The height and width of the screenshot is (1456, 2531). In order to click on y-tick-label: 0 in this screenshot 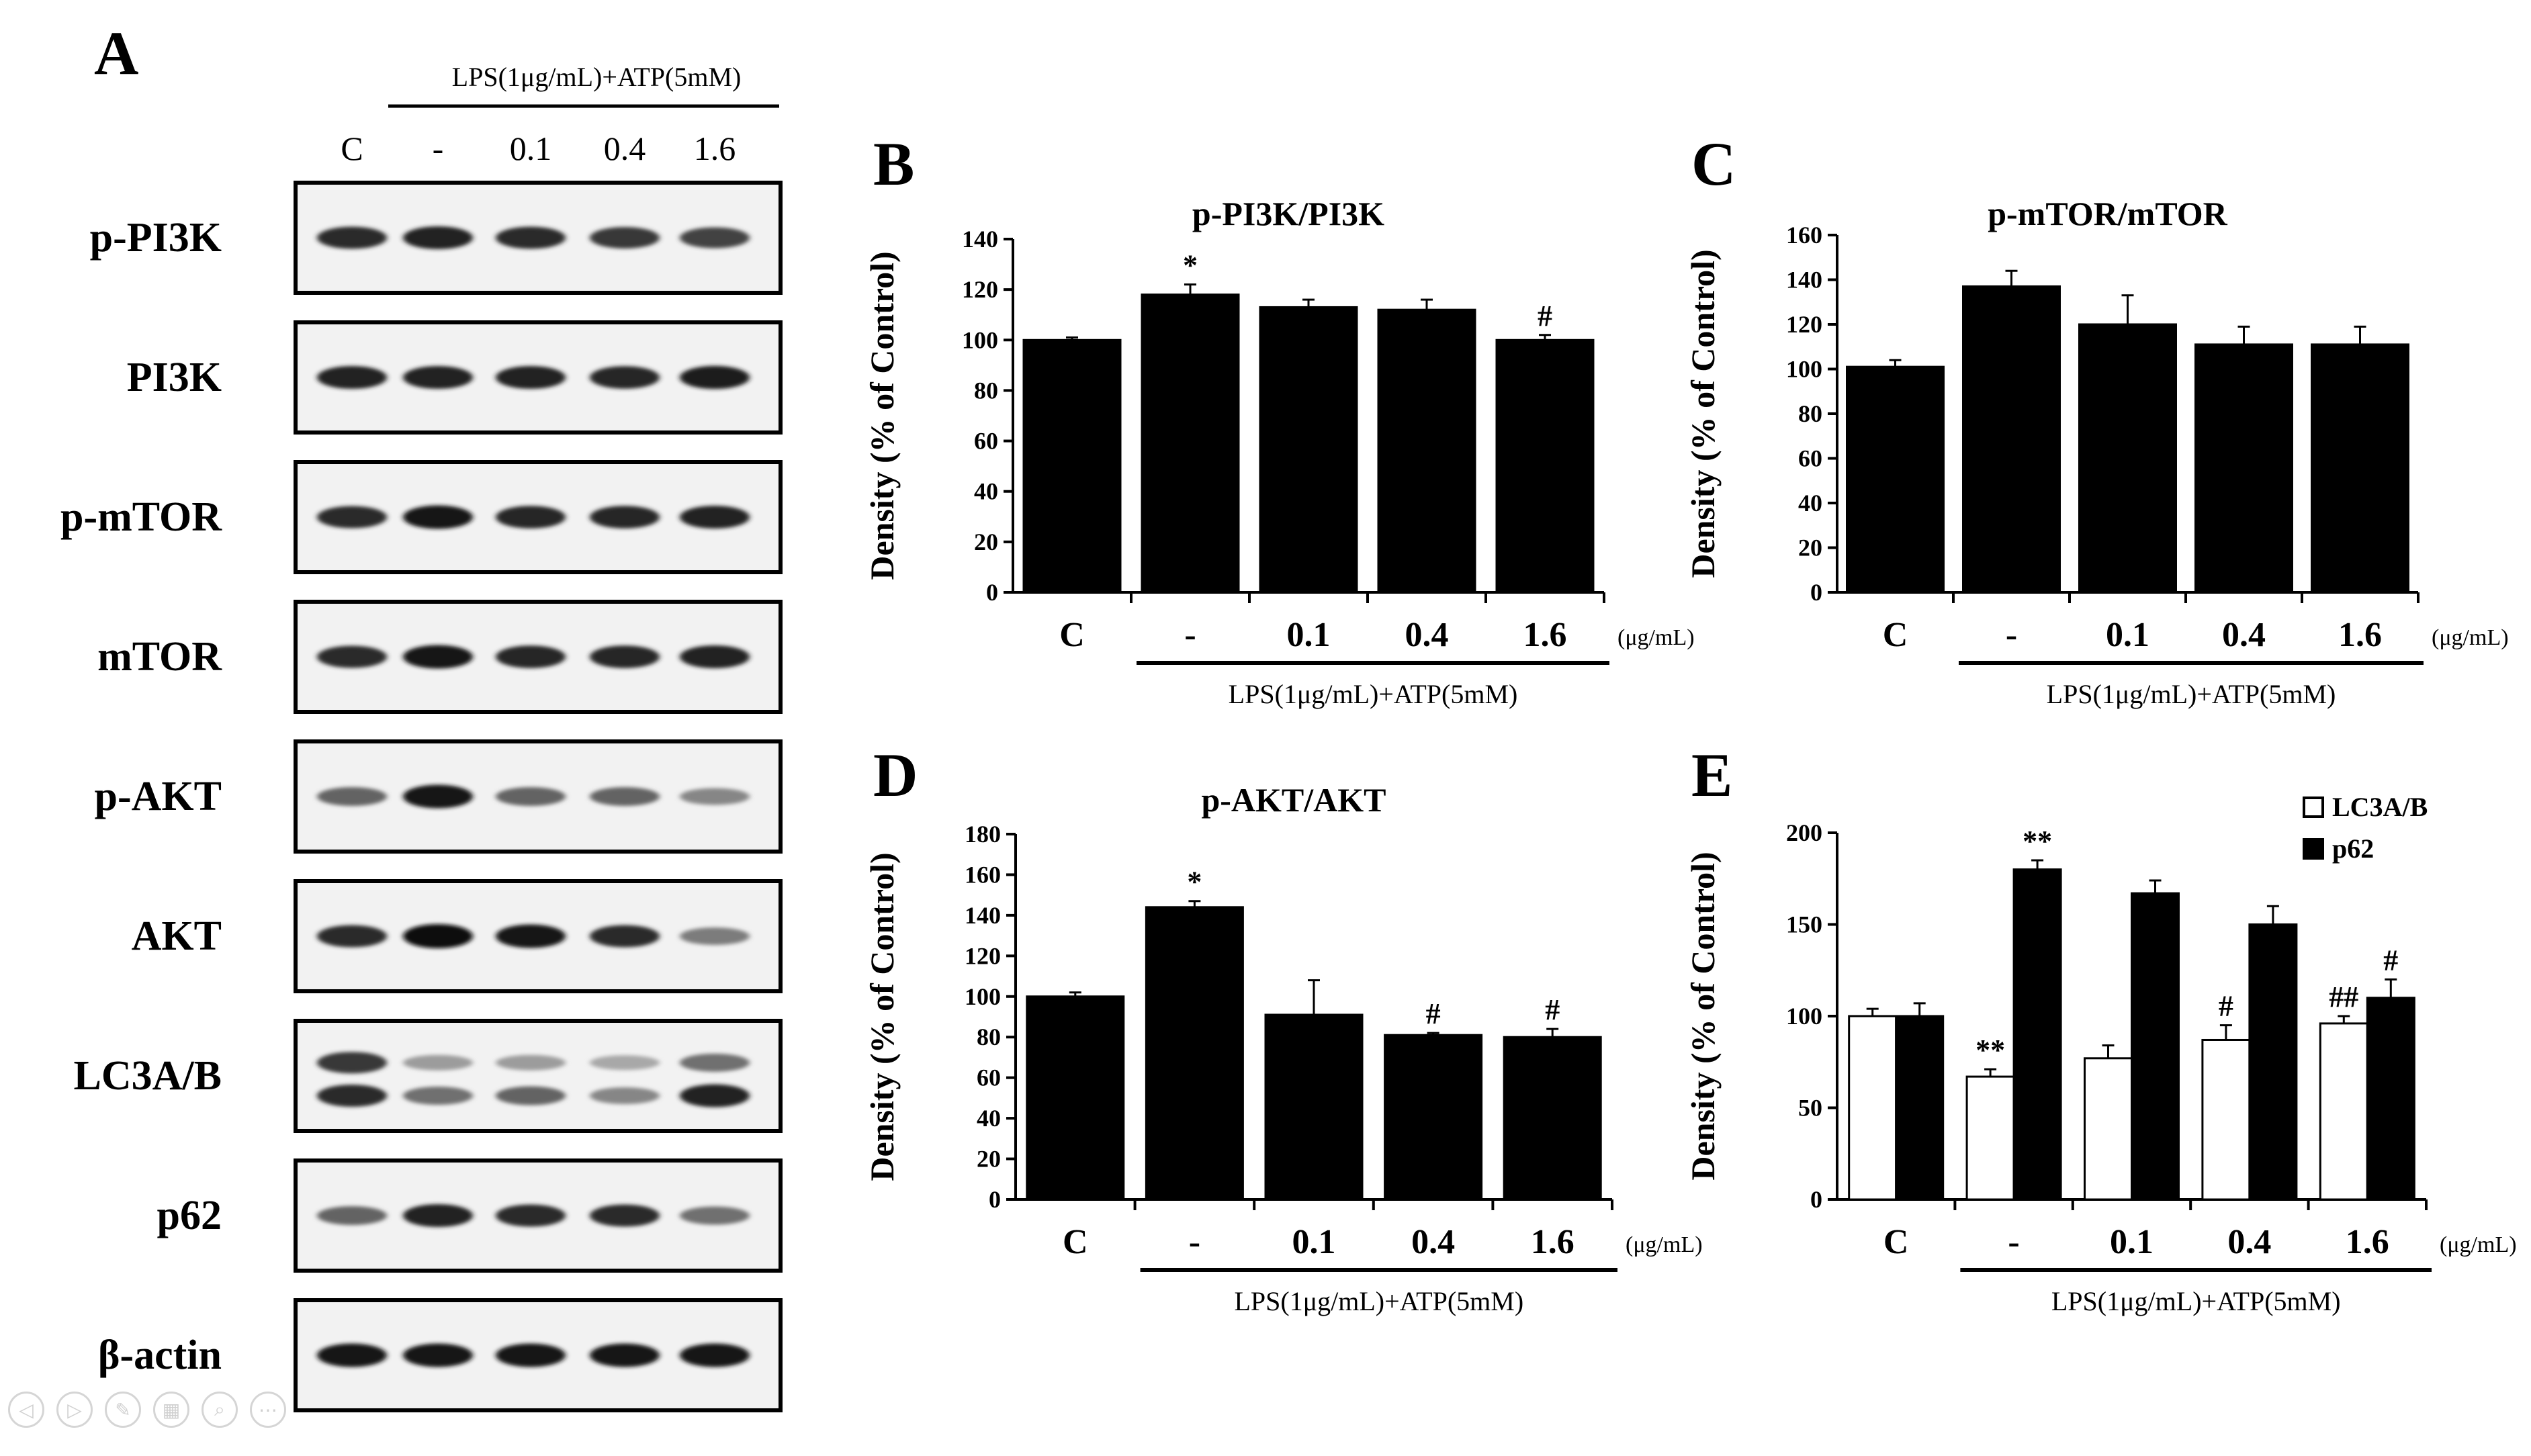, I will do `click(1816, 592)`.